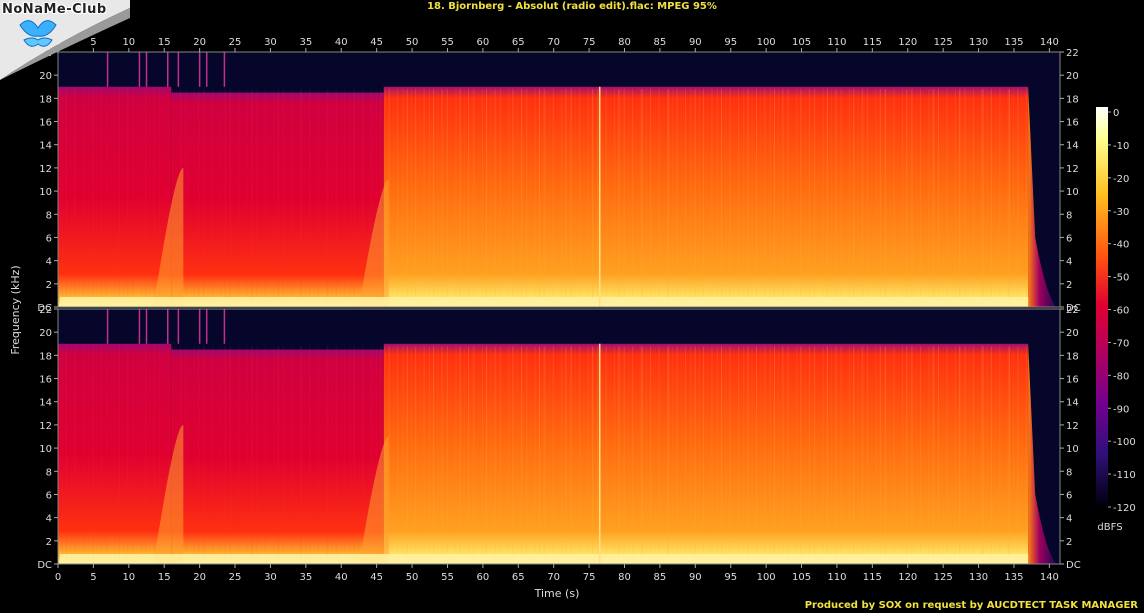 Image resolution: width=1144 pixels, height=613 pixels. What do you see at coordinates (1049, 42) in the screenshot?
I see `x-tick-label: 140` at bounding box center [1049, 42].